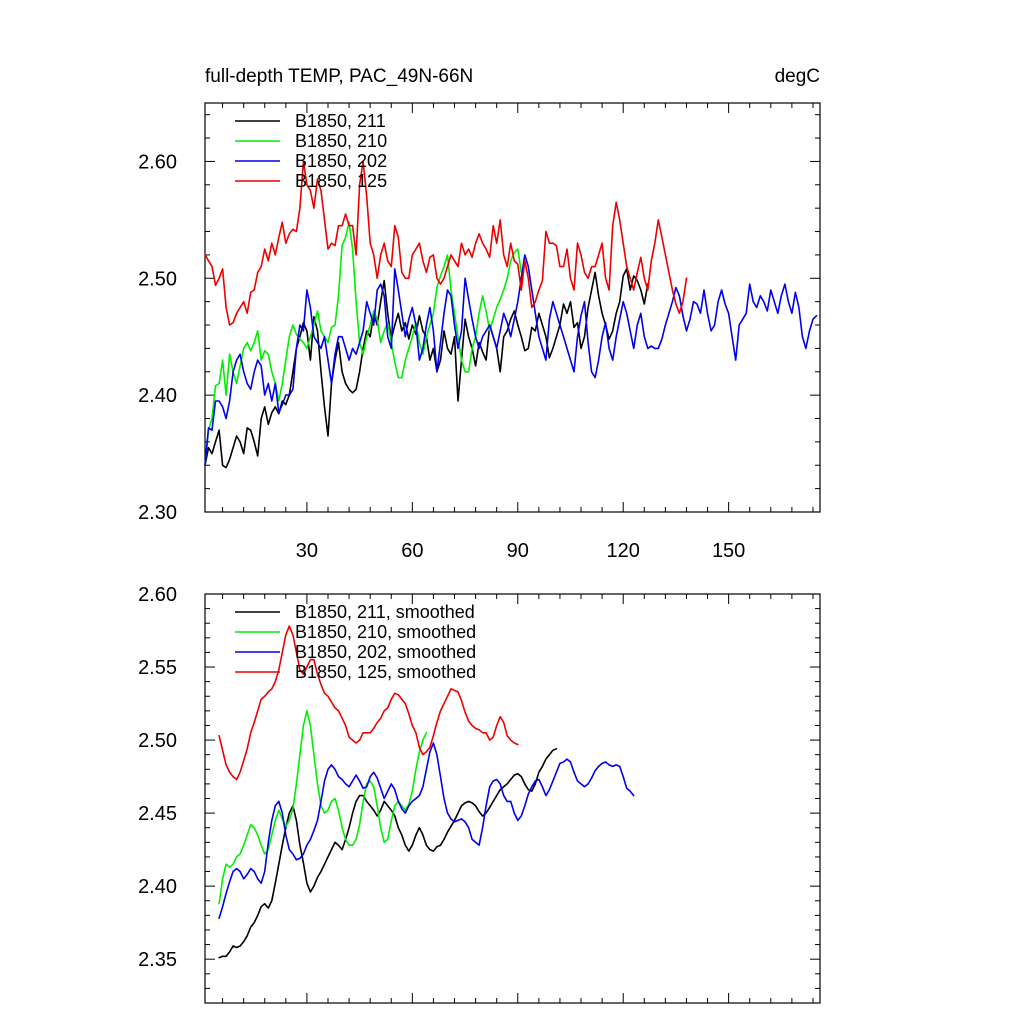 Image resolution: width=1024 pixels, height=1024 pixels. Describe the element at coordinates (157, 814) in the screenshot. I see `y-tick-label: 2.45` at that location.